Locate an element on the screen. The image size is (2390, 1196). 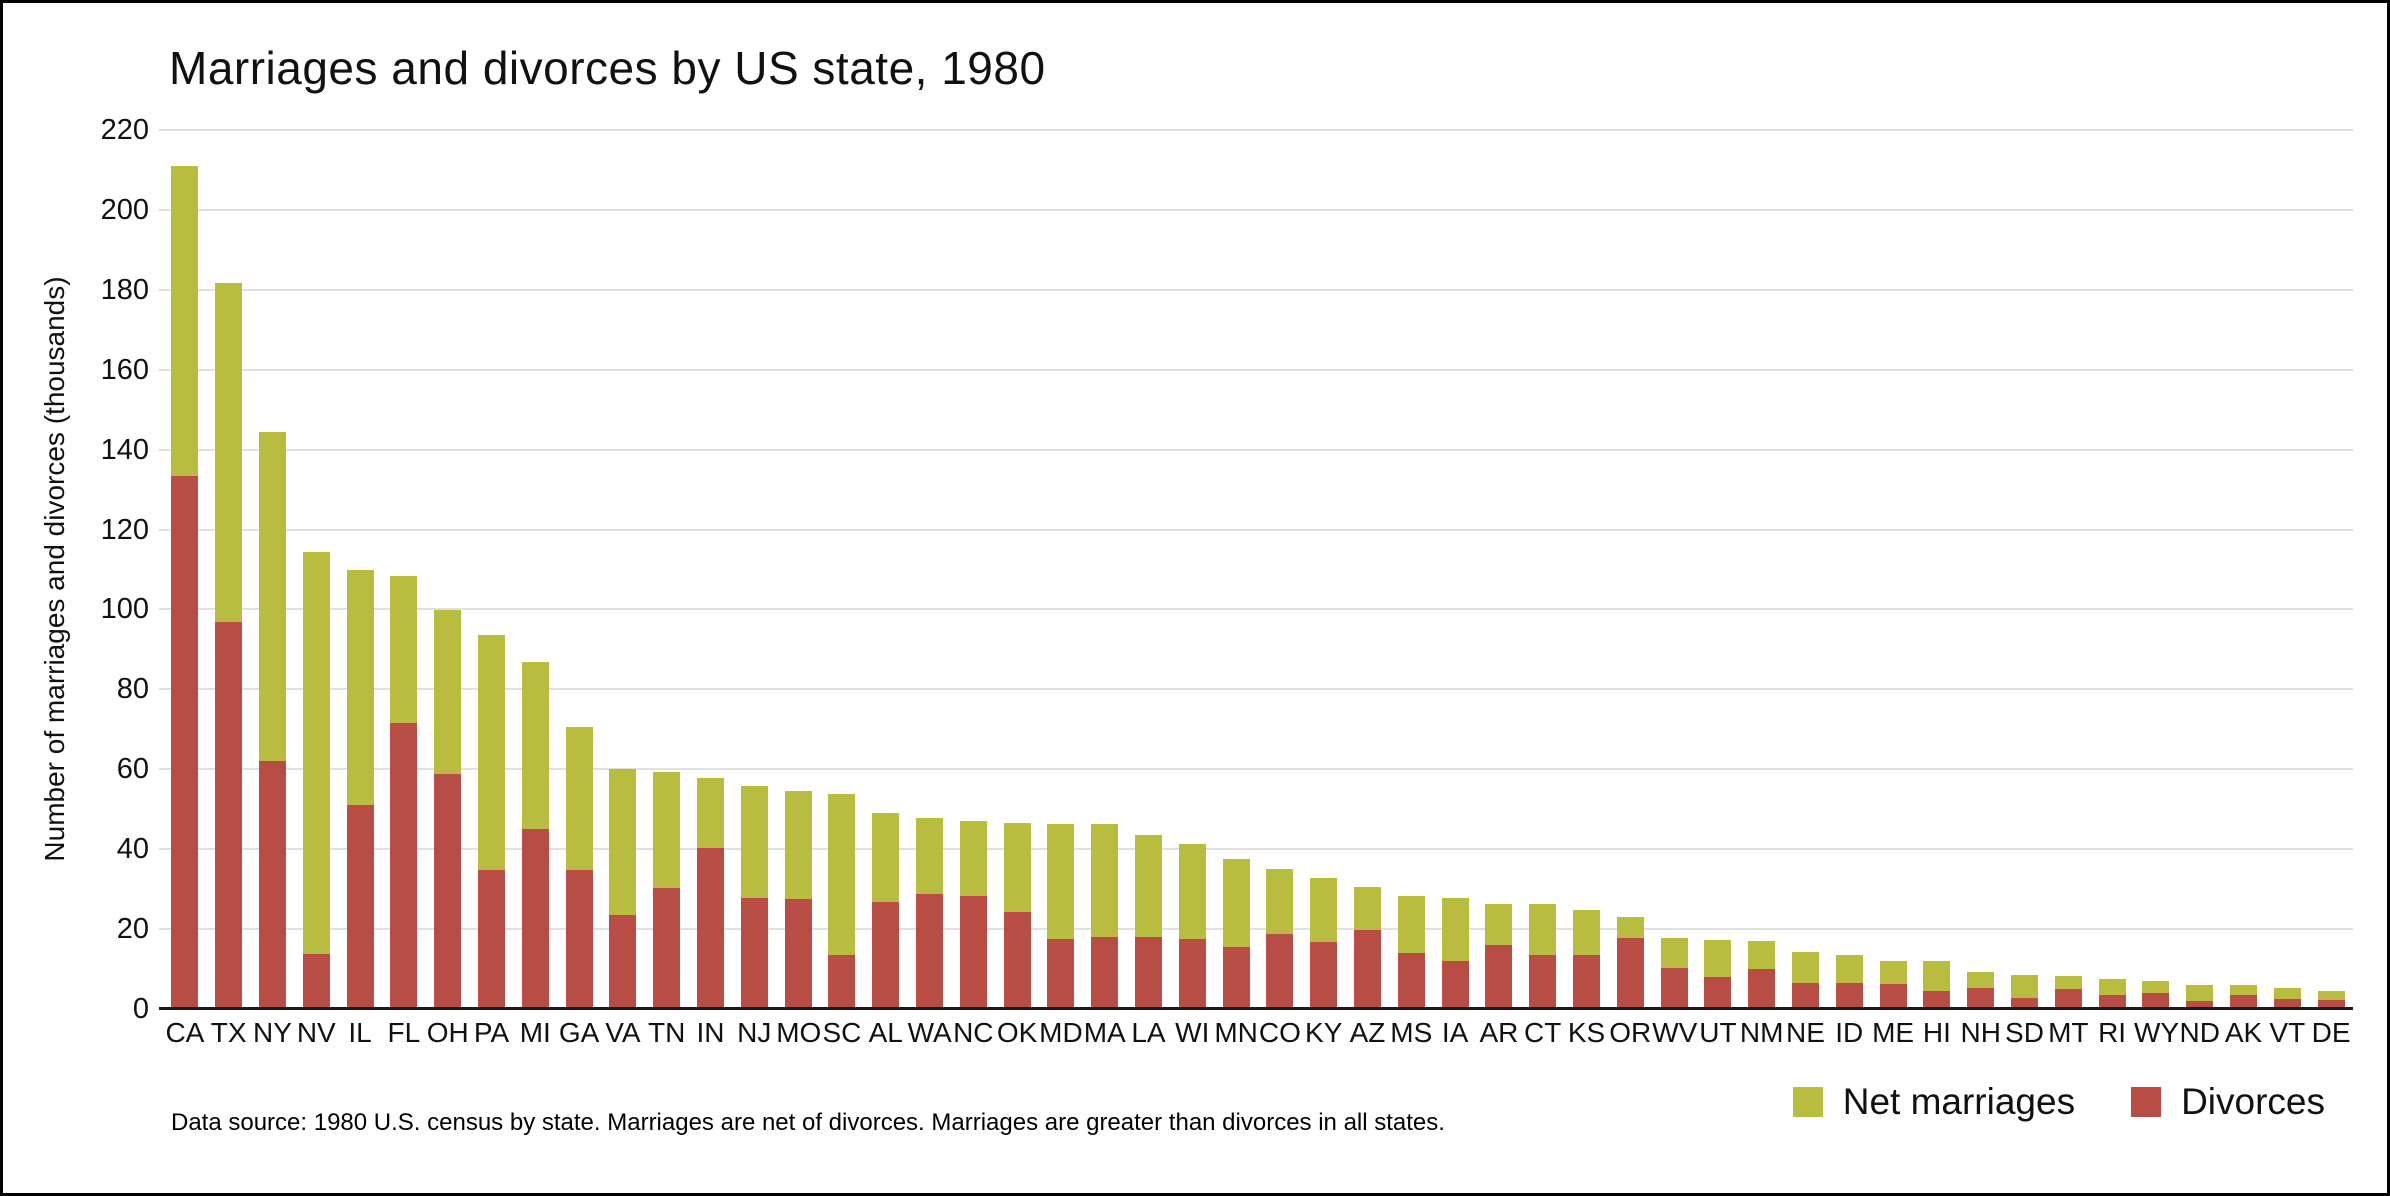
bar-segment-divorces-CA is located at coordinates (185, 742).